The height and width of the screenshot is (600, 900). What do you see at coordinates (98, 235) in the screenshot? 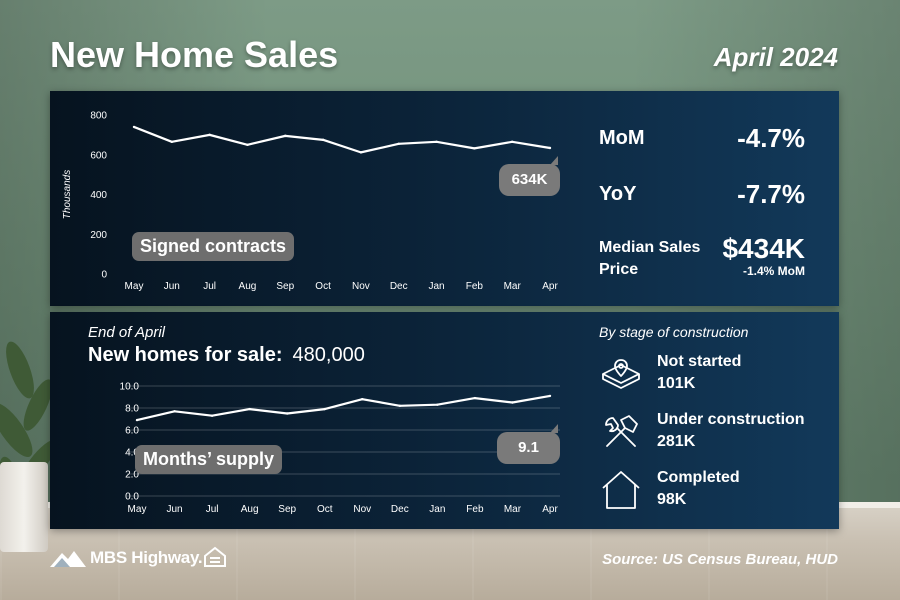
I see `y-tick-label: 200` at bounding box center [98, 235].